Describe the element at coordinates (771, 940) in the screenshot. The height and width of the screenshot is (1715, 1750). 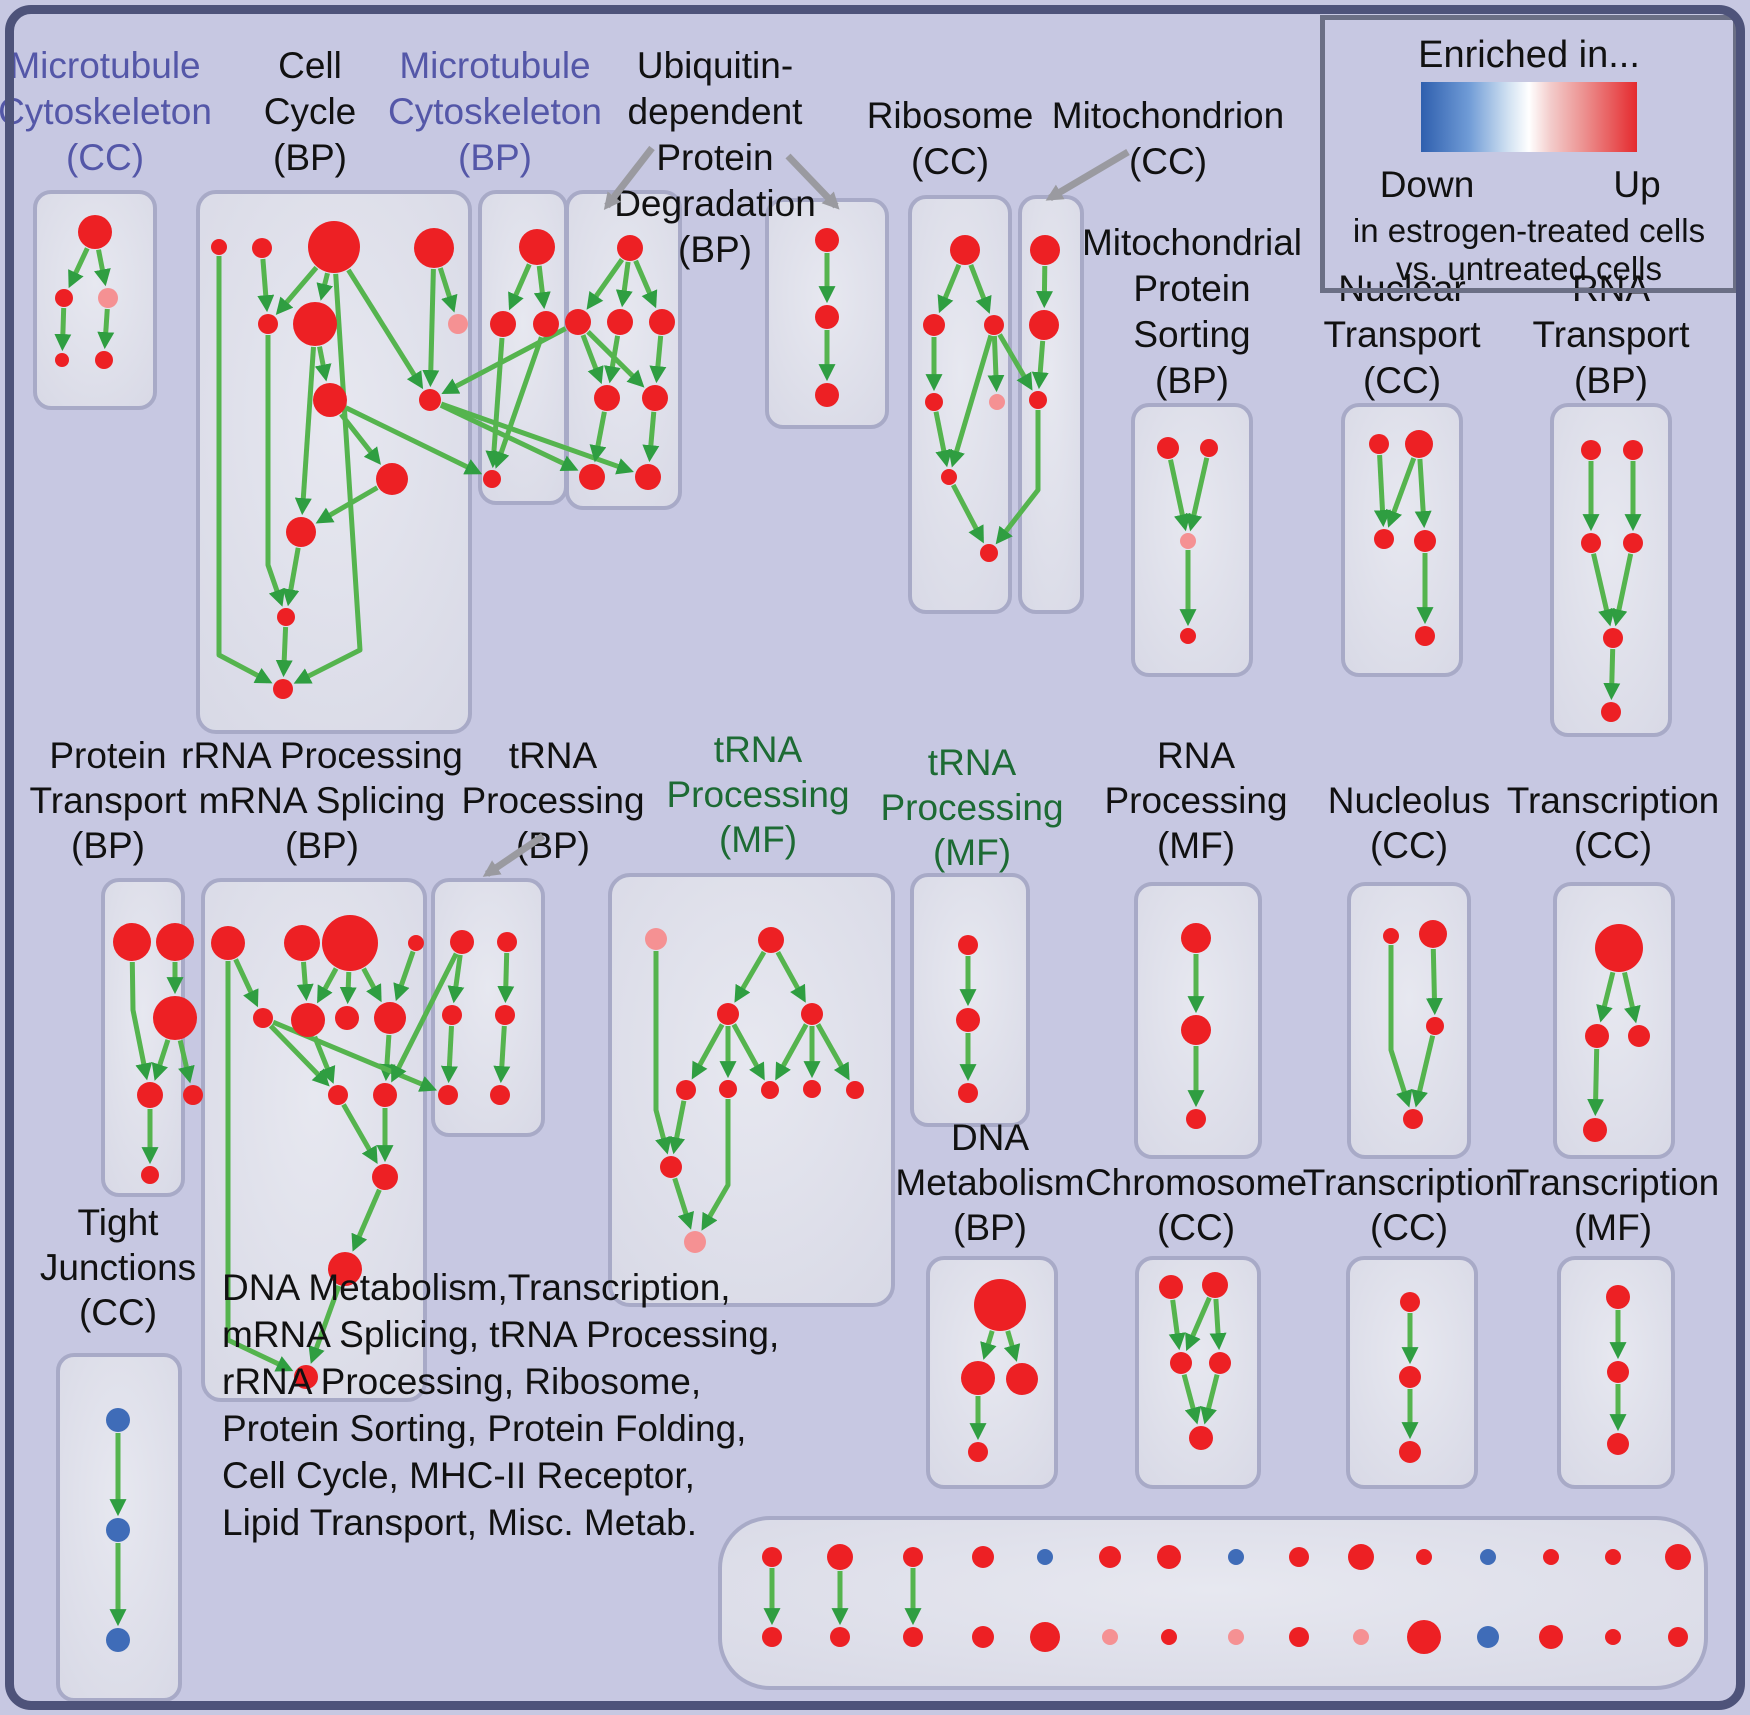
I see `go-term-node-tf2` at that location.